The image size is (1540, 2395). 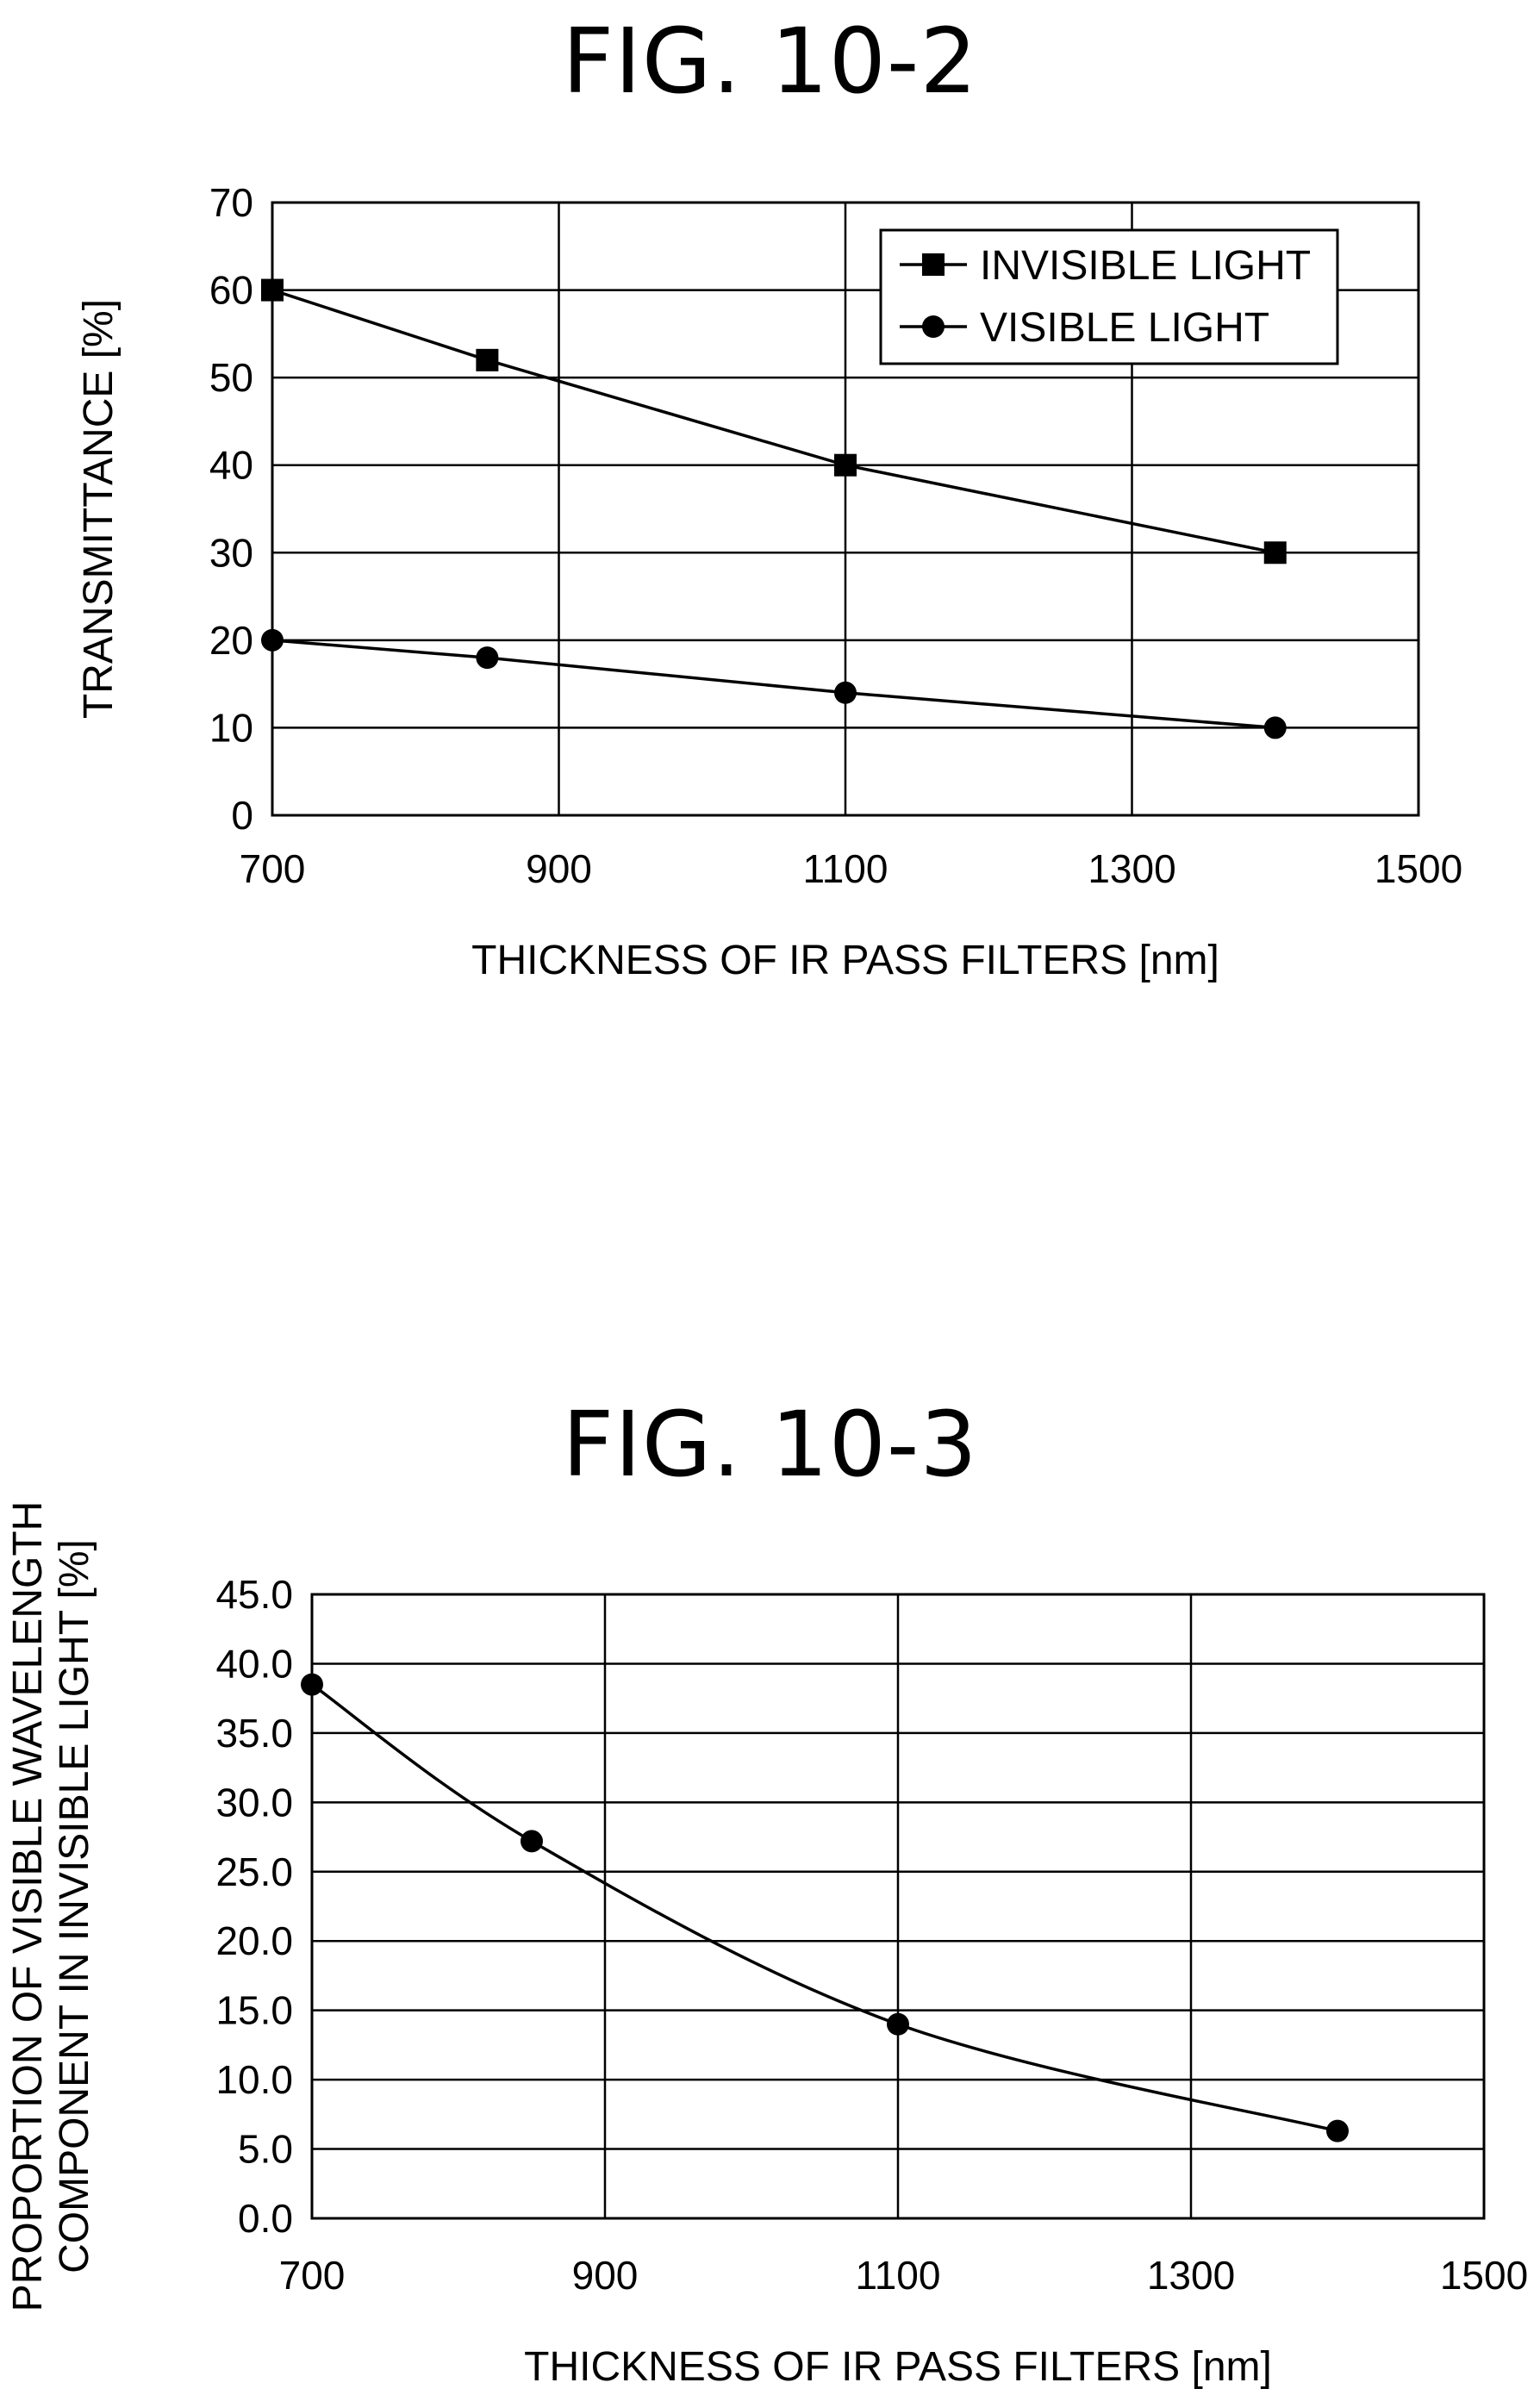 I want to click on y-tick-label: 40.0, so click(x=254, y=1664).